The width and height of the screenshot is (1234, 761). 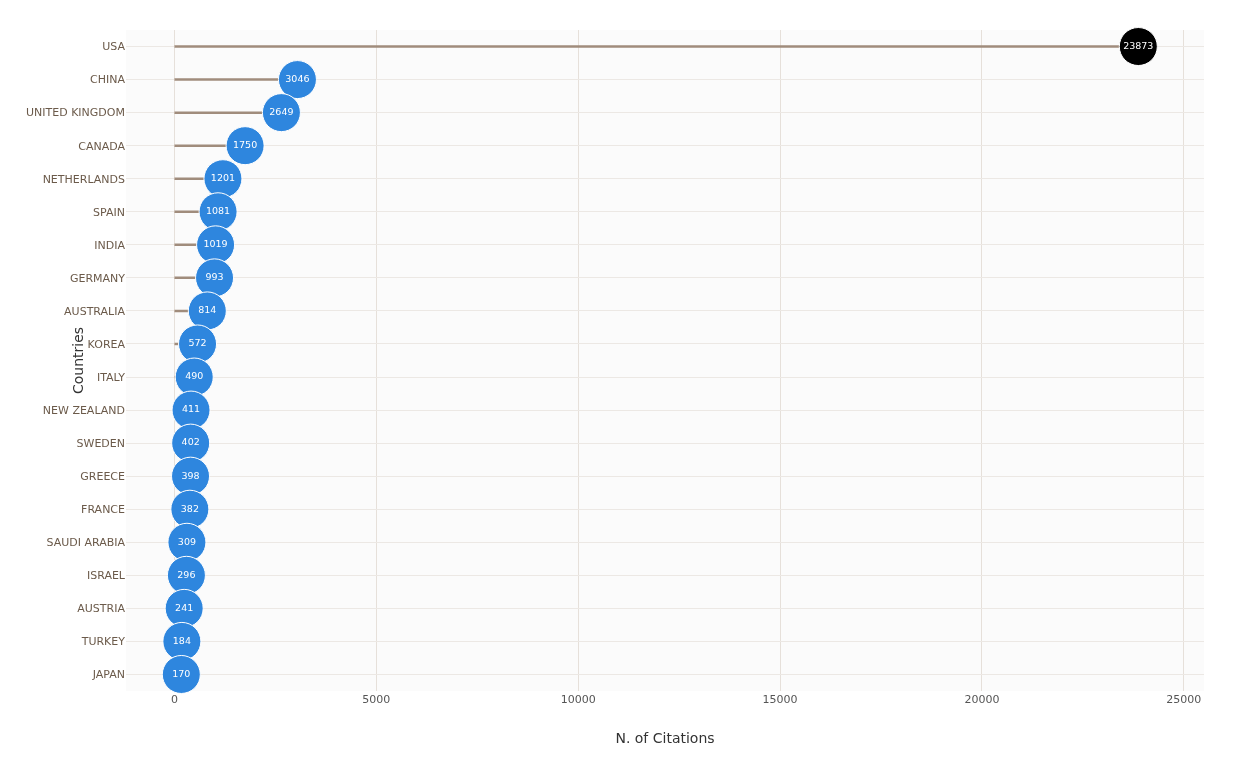 I want to click on y-tick-label: NETHERLANDS, so click(x=84, y=179).